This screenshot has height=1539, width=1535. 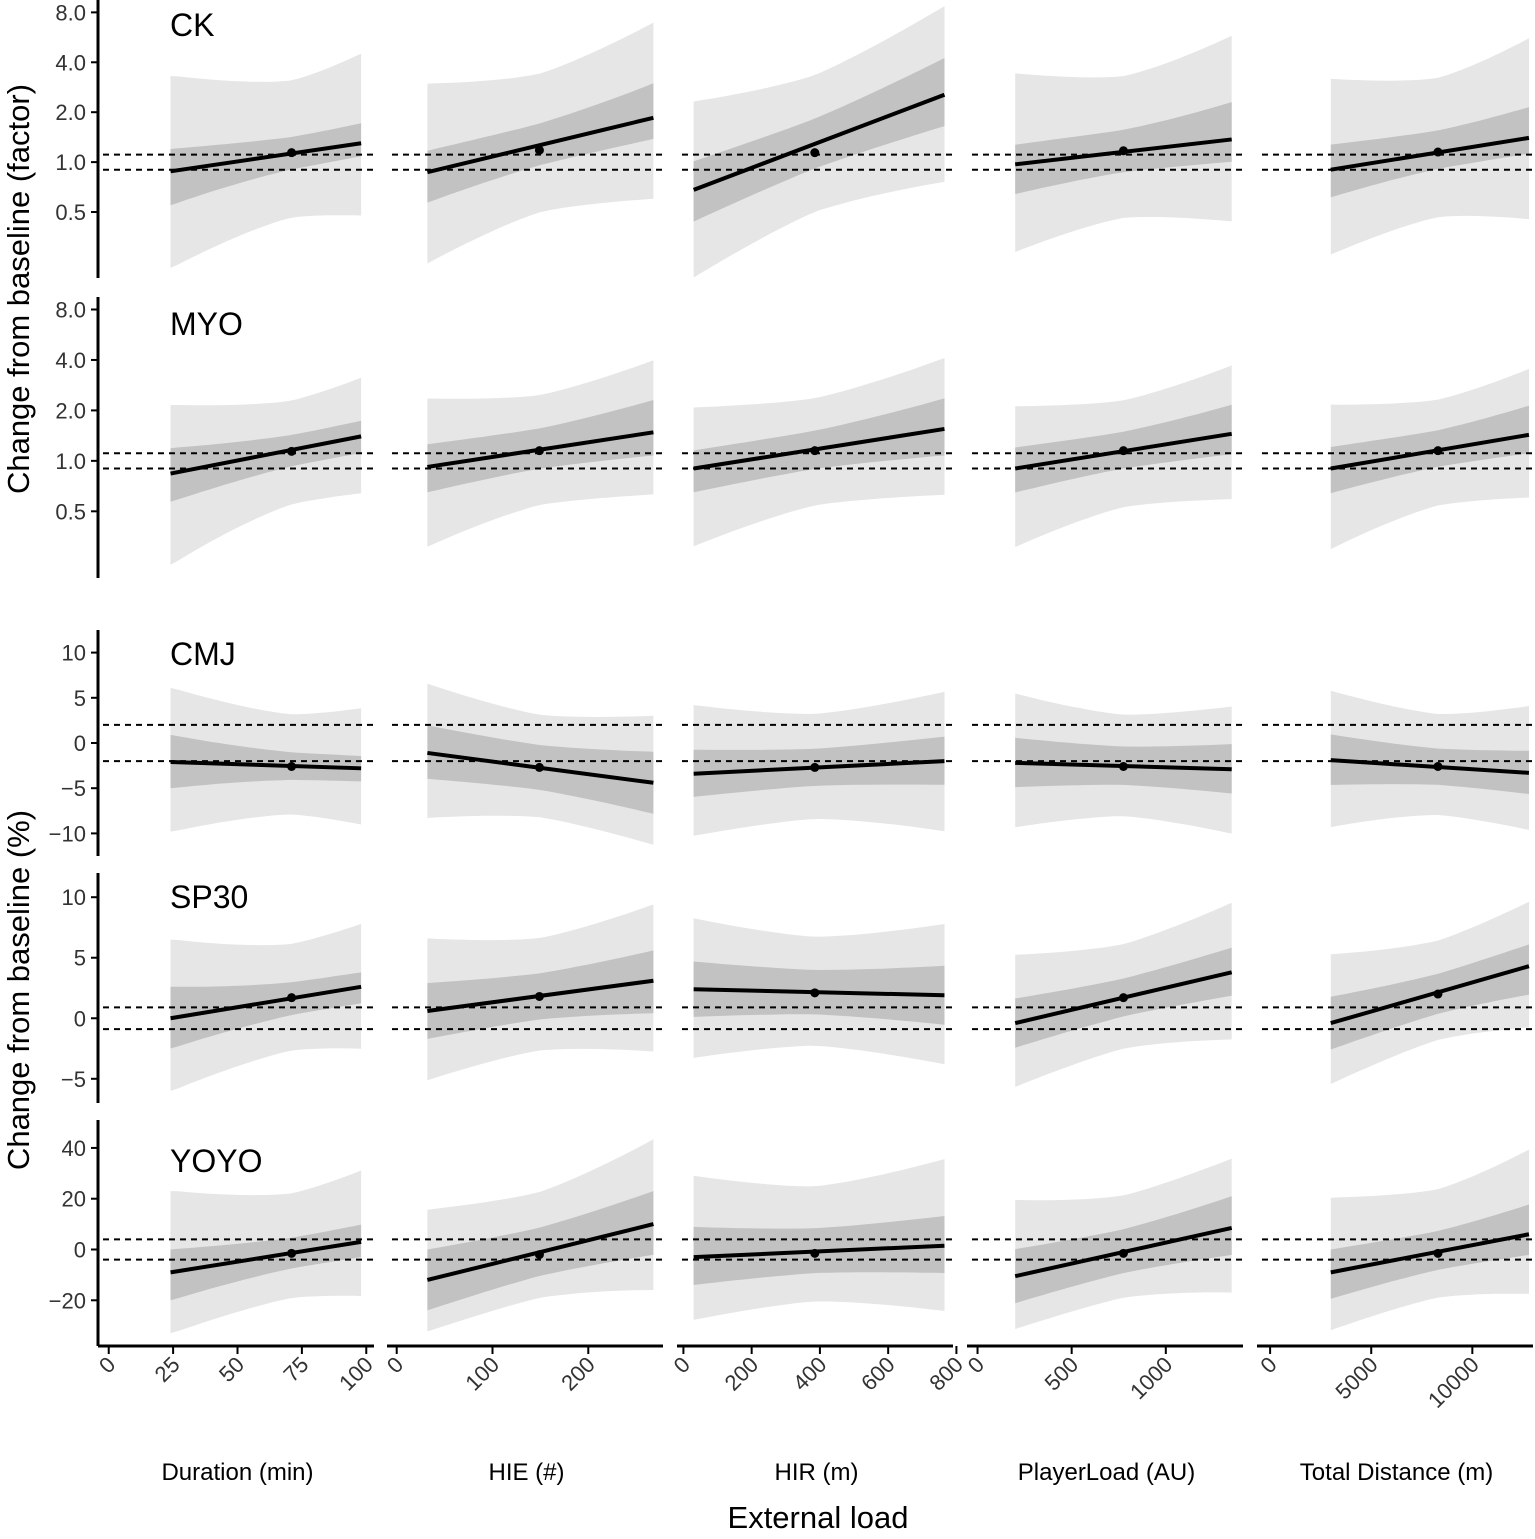 I want to click on point-yoyo-hie, so click(x=539, y=1255).